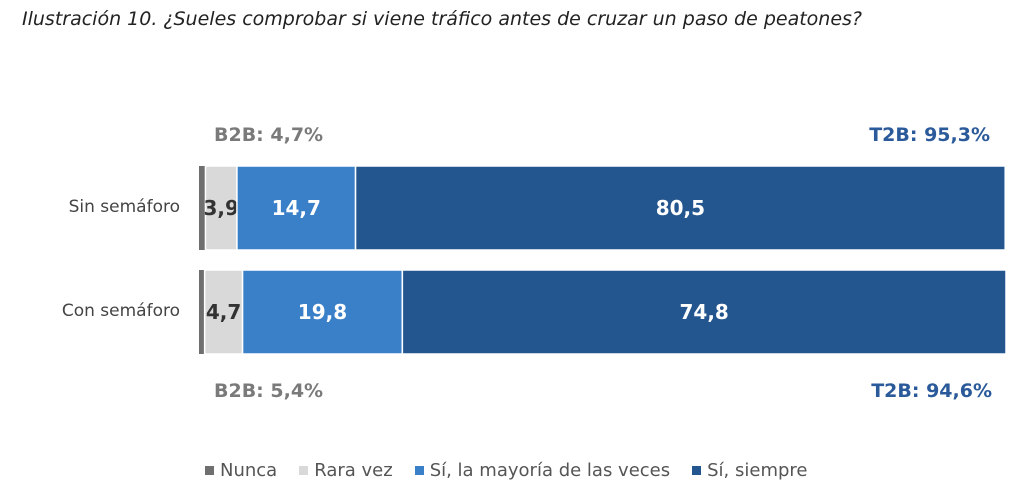 The width and height of the screenshot is (1024, 504). Describe the element at coordinates (757, 470) in the screenshot. I see `legend-label: Sí, siempre` at that location.